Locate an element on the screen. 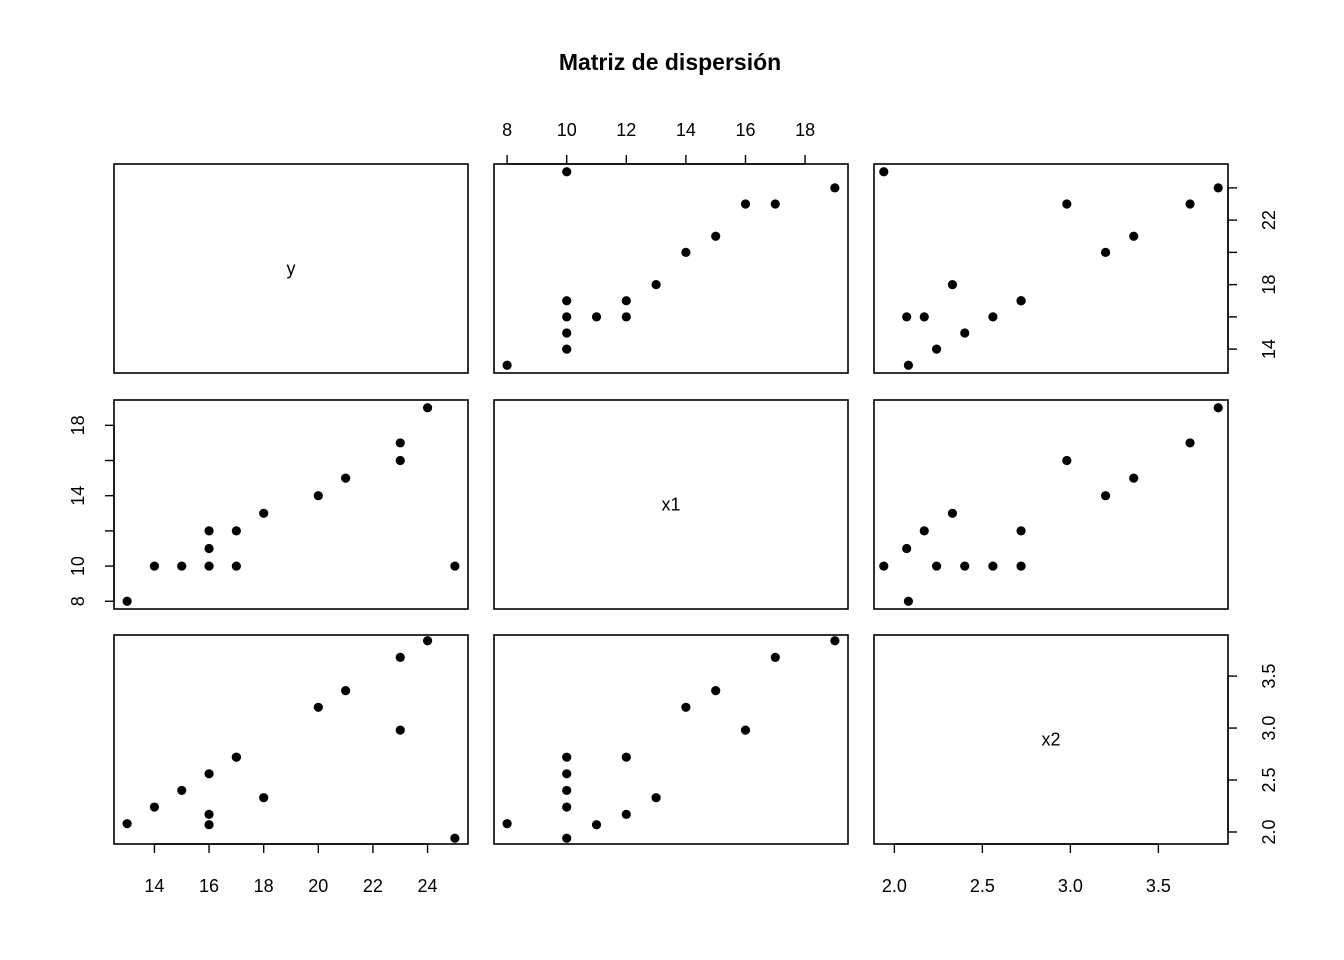  tick-label-left-x1-1: 10 is located at coordinates (78, 566).